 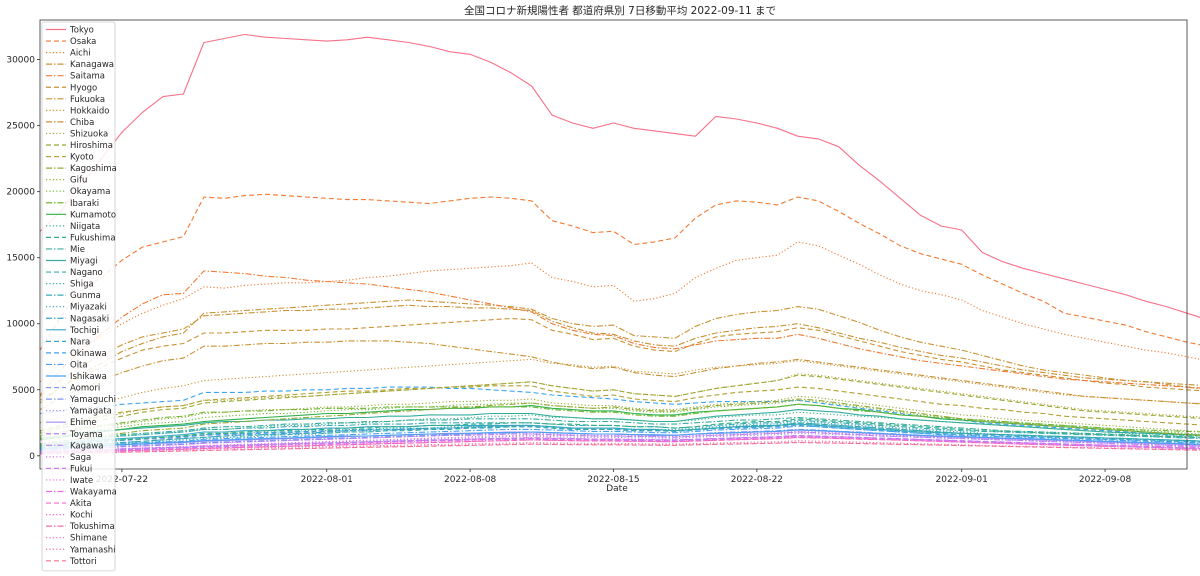 What do you see at coordinates (82, 123) in the screenshot?
I see `legend-label-chiba: Chiba` at bounding box center [82, 123].